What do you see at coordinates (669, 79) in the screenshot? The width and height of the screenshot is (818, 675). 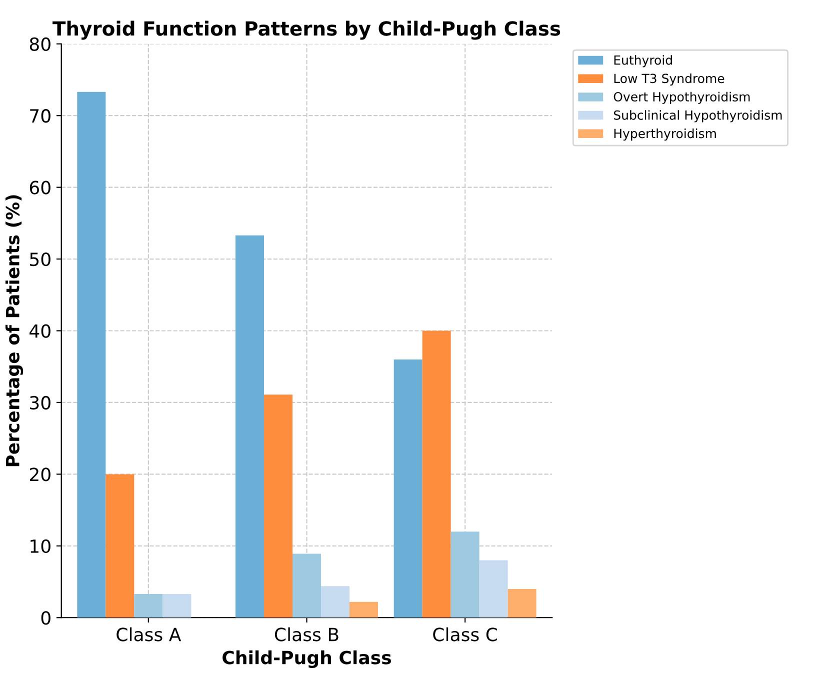 I see `legend-label: Low T3 Syndrome` at bounding box center [669, 79].